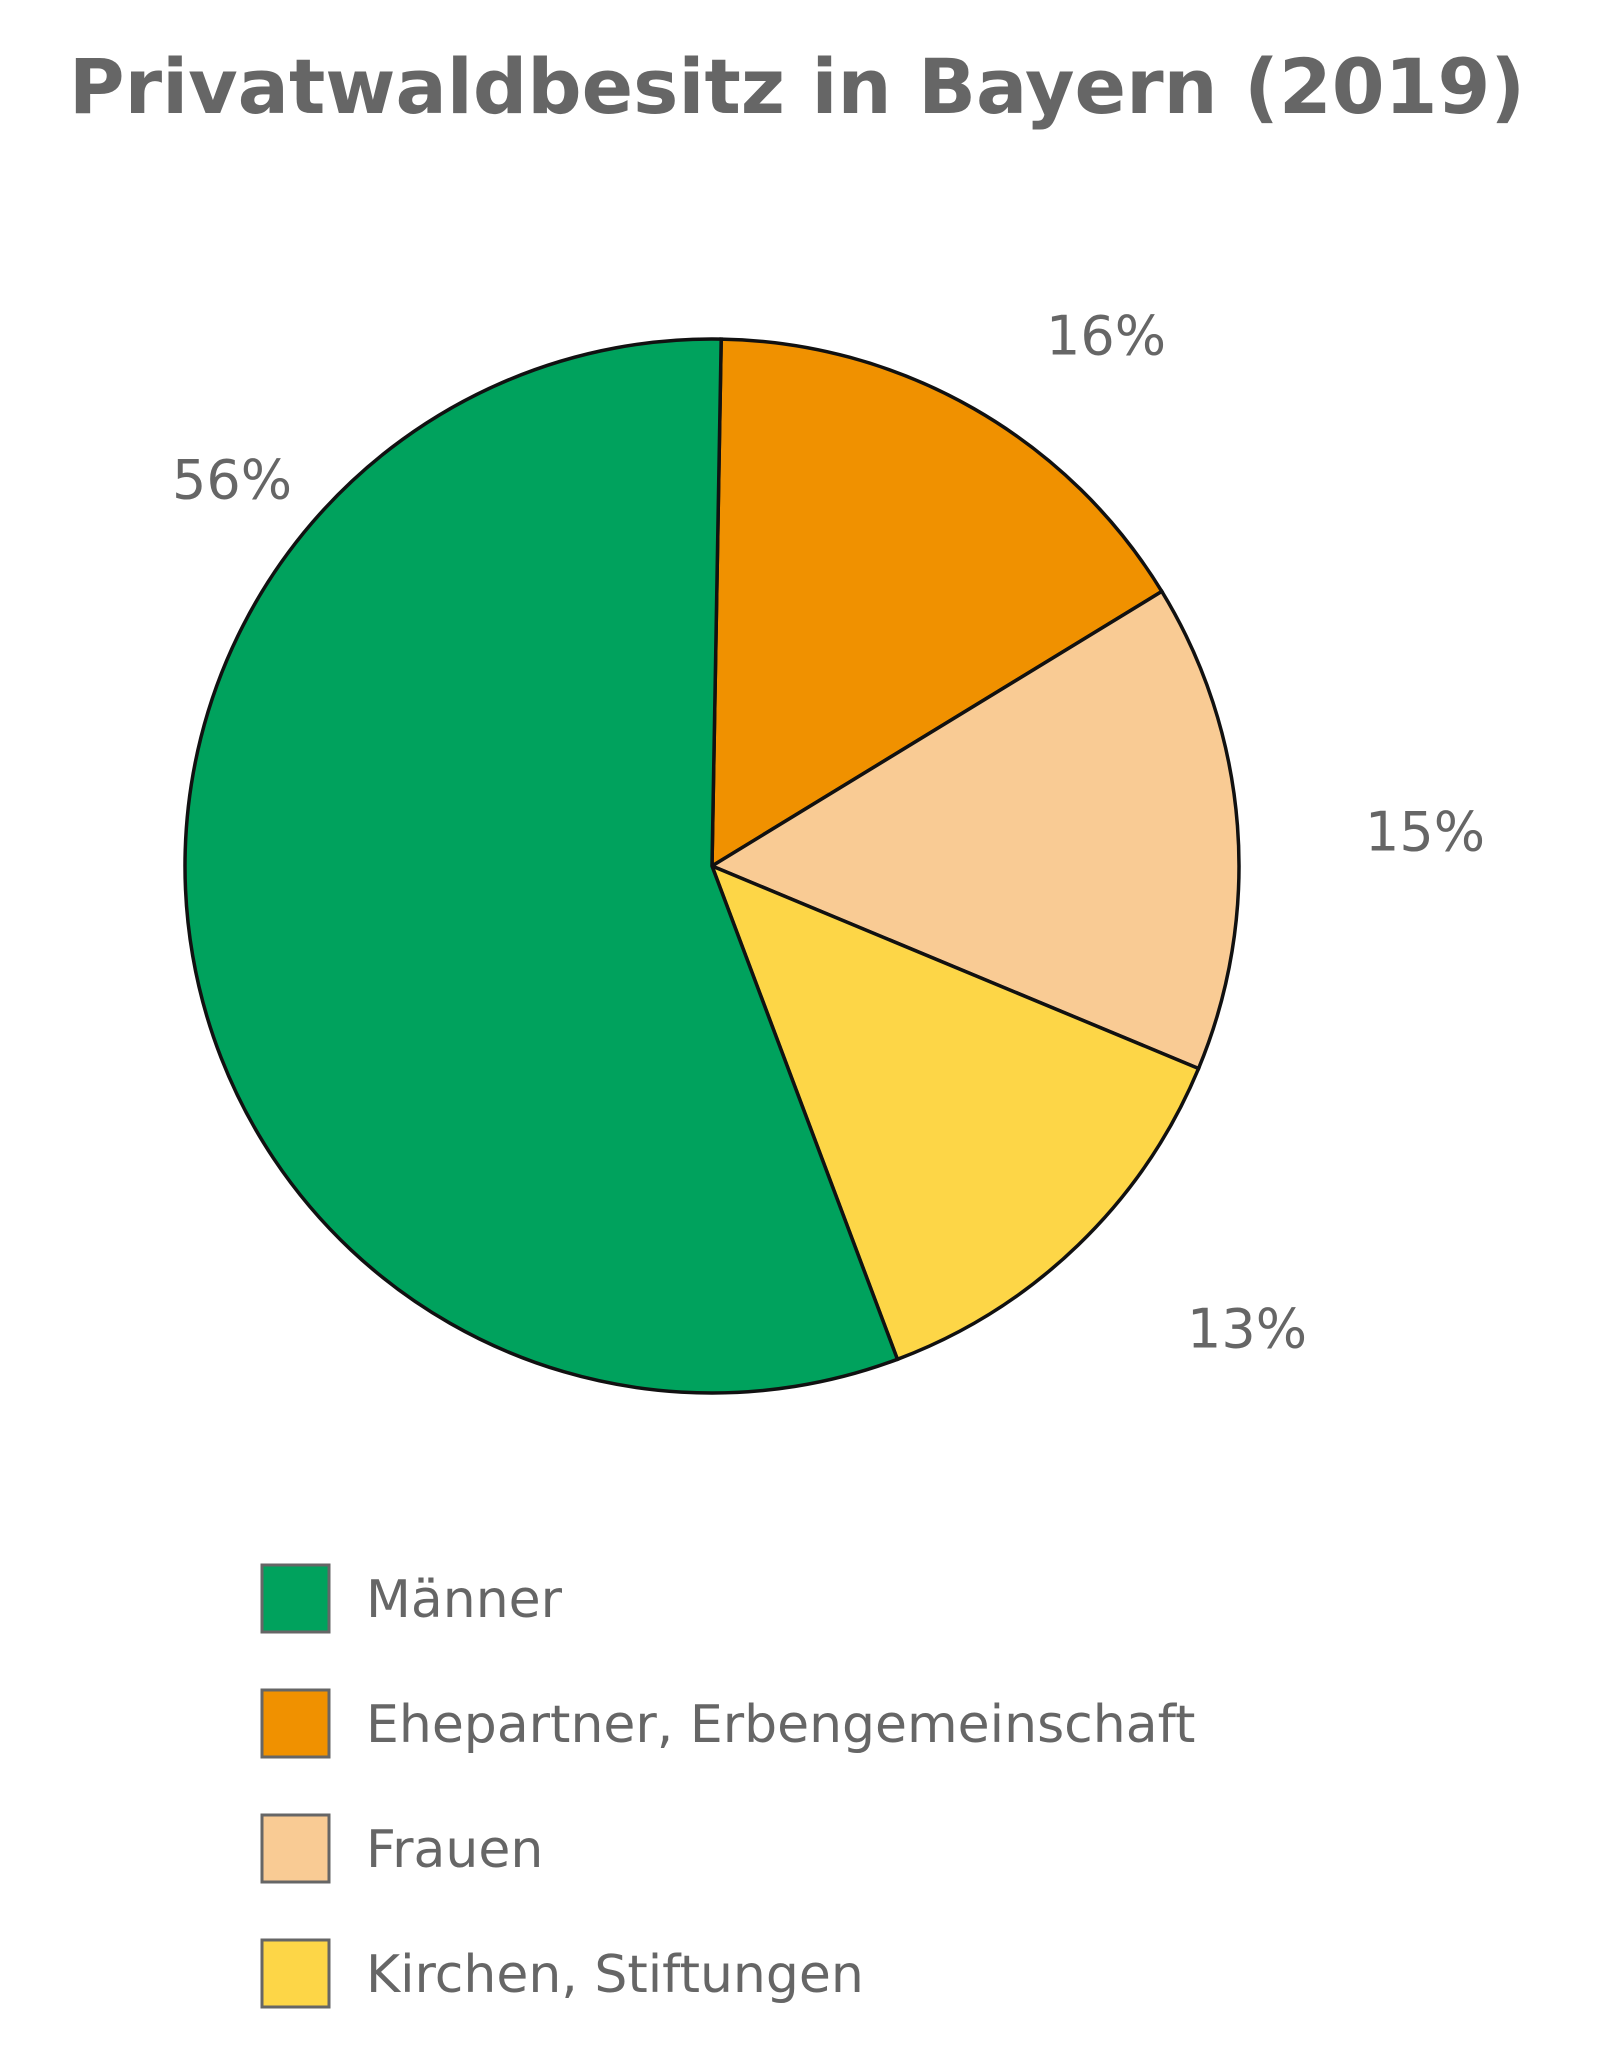 This screenshot has height=2056, width=1600. What do you see at coordinates (454, 1850) in the screenshot?
I see `legend-label: Frauen` at bounding box center [454, 1850].